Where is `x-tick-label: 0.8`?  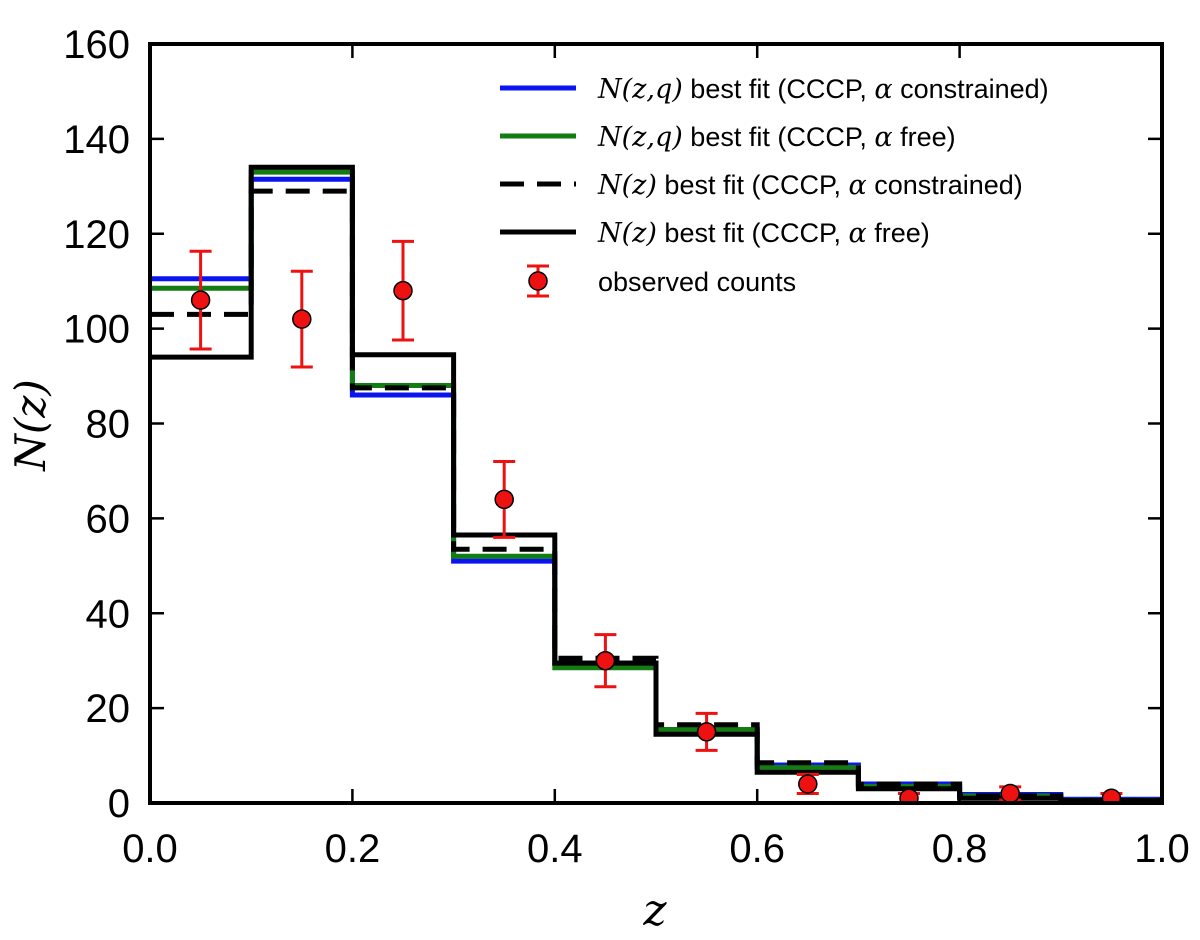
x-tick-label: 0.8 is located at coordinates (960, 849).